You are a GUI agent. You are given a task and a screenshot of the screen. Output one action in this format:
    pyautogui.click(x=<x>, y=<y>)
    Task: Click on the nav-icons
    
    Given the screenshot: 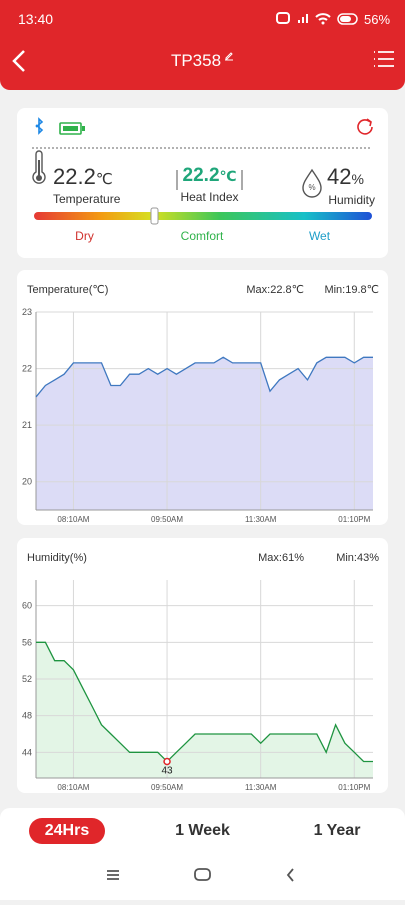 What is the action you would take?
    pyautogui.click(x=200, y=875)
    